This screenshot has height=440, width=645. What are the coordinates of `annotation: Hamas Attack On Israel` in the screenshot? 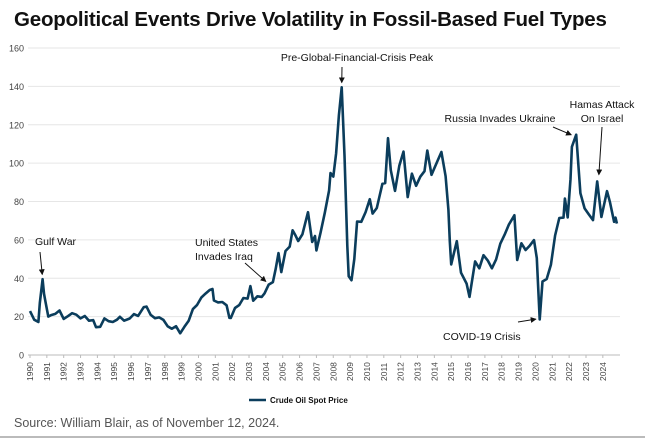 It's located at (603, 137).